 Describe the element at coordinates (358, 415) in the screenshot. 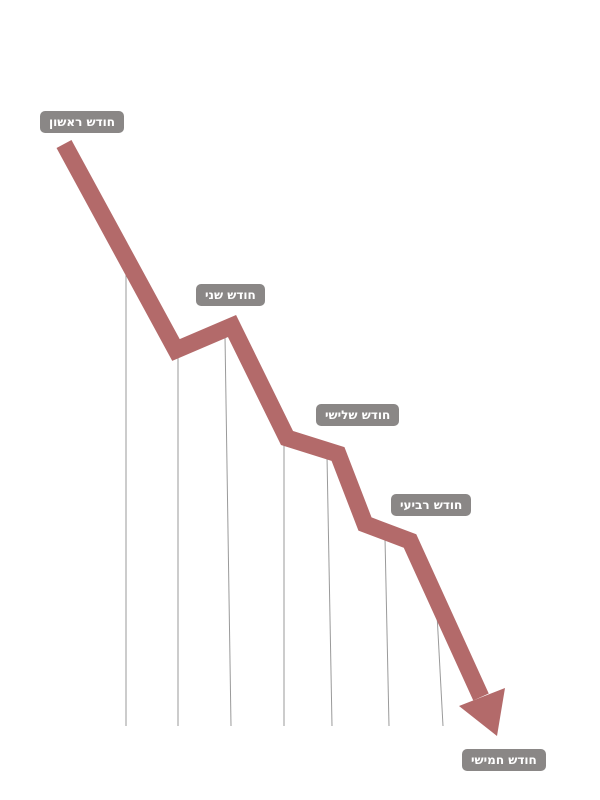

I see `label-month-3: חודש שלישי` at that location.